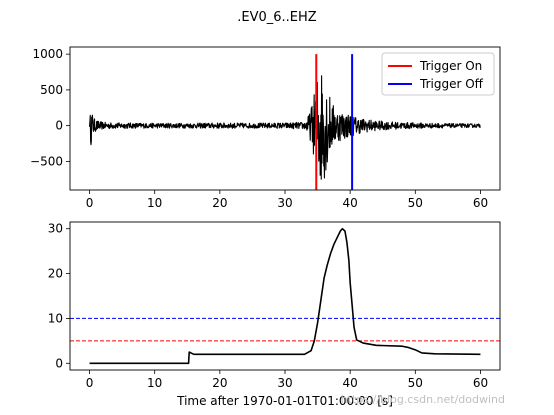  What do you see at coordinates (284, 401) in the screenshot?
I see `x-axis-label: Time after 1970-01-01T01:00:00 [s]` at bounding box center [284, 401].